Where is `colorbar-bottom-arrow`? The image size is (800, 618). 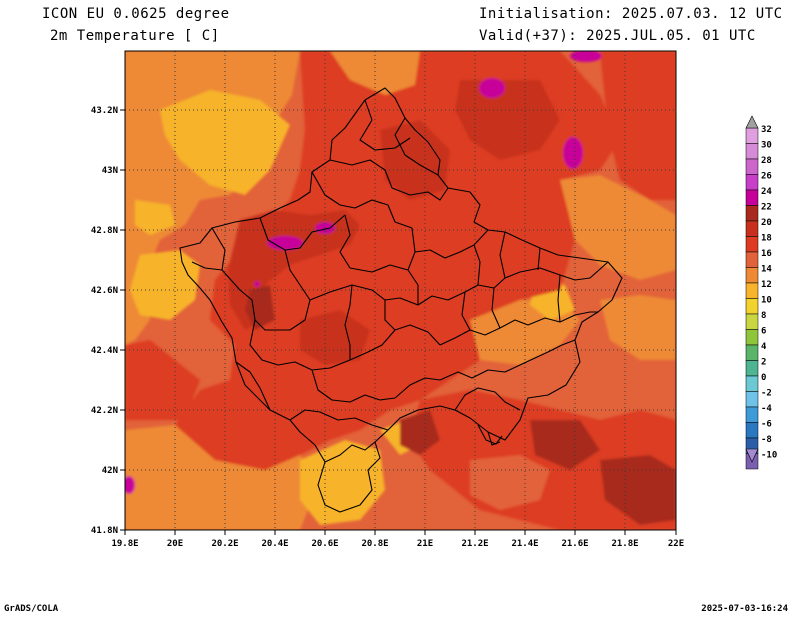 colorbar-bottom-arrow is located at coordinates (752, 455).